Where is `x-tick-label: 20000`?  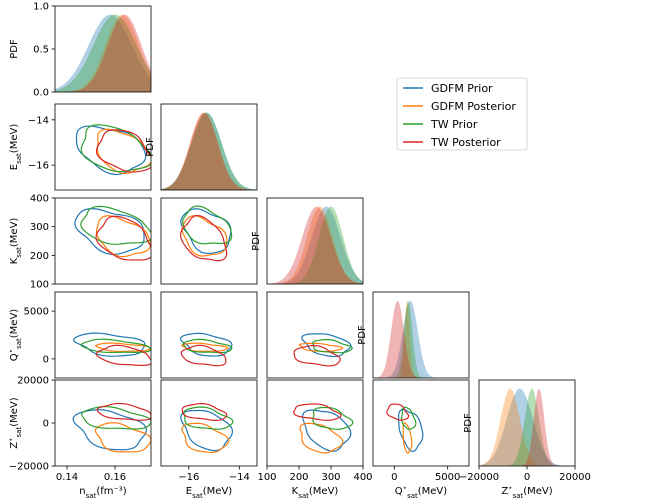
x-tick-label: 20000 is located at coordinates (575, 477).